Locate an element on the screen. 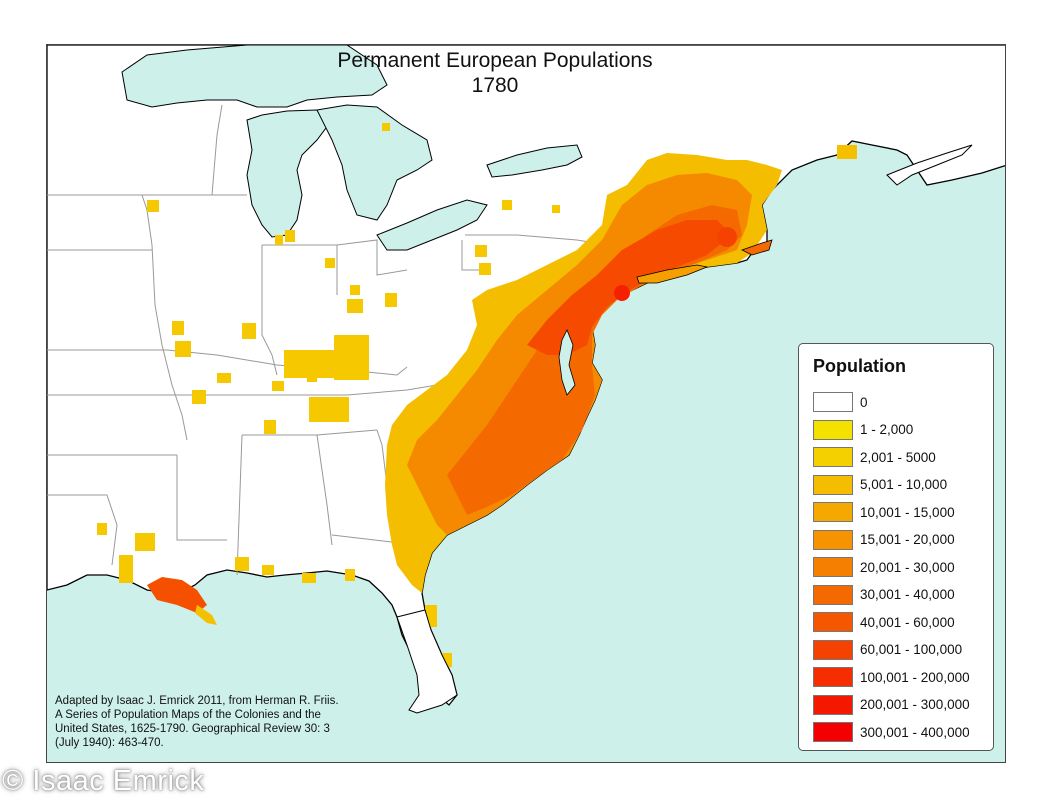  legend-label: 60,001 - 100,000 is located at coordinates (911, 649).